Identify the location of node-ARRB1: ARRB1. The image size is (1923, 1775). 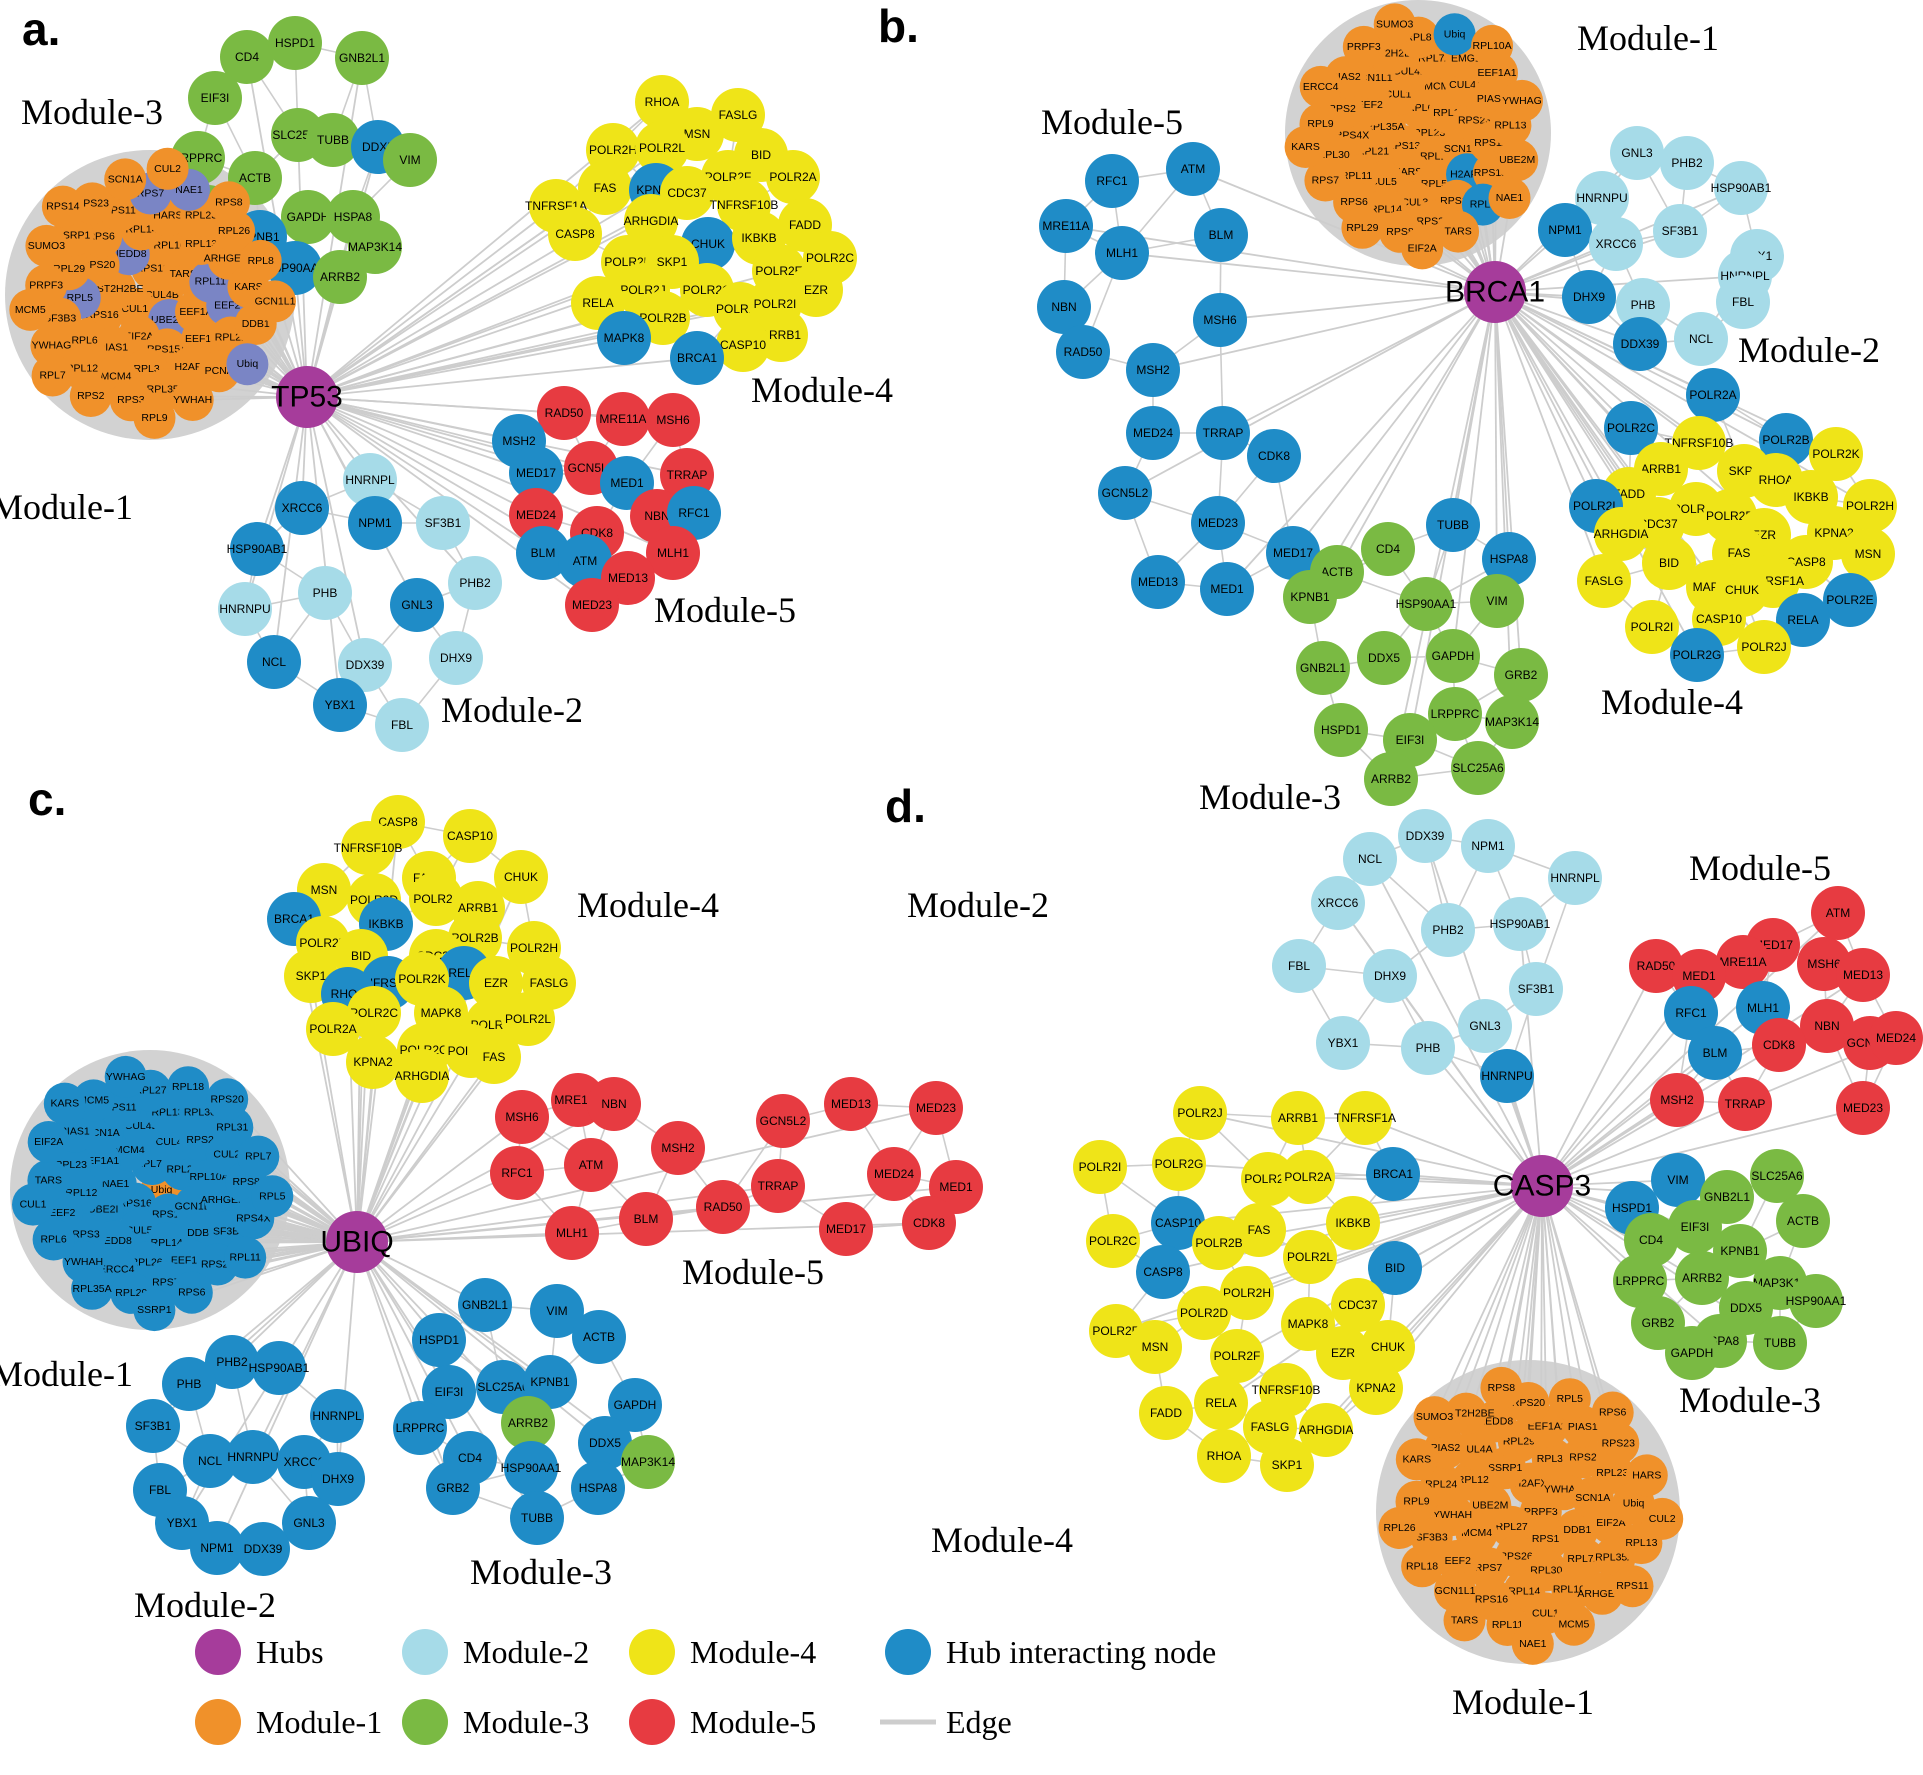
(1298, 1118).